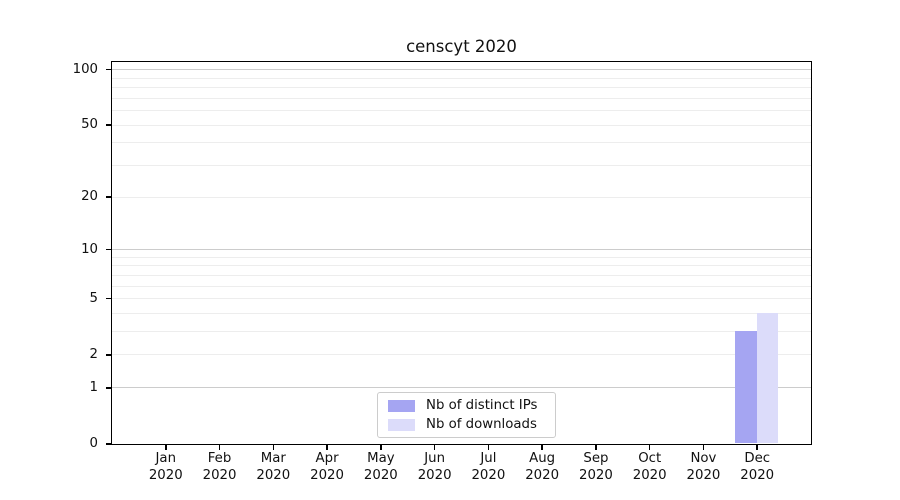 The width and height of the screenshot is (900, 500). Describe the element at coordinates (488, 467) in the screenshot. I see `x-tick-label: Jul 2020` at that location.